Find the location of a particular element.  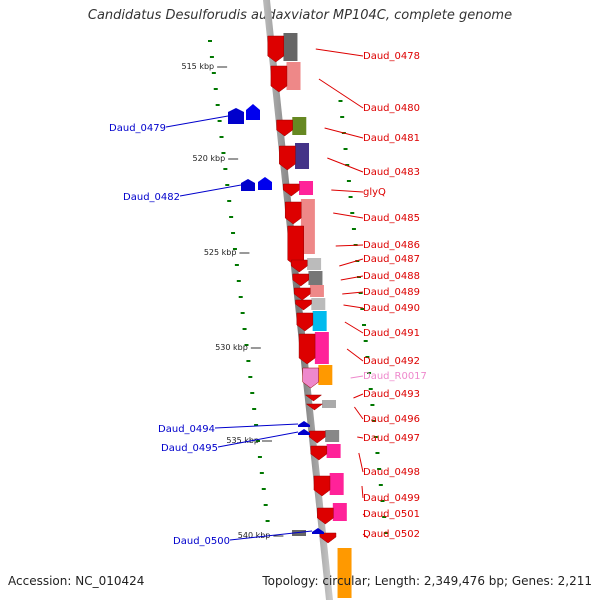

forward-gene-label: Daud_0489 is located at coordinates (391, 292).